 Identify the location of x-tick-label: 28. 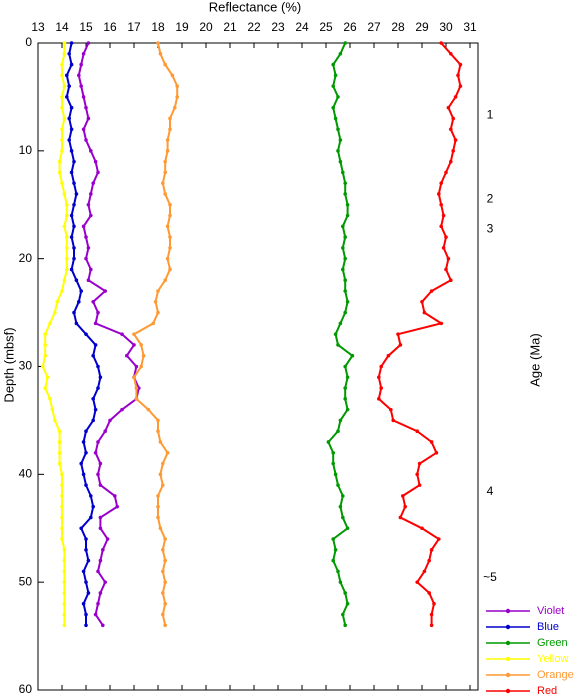
(398, 27).